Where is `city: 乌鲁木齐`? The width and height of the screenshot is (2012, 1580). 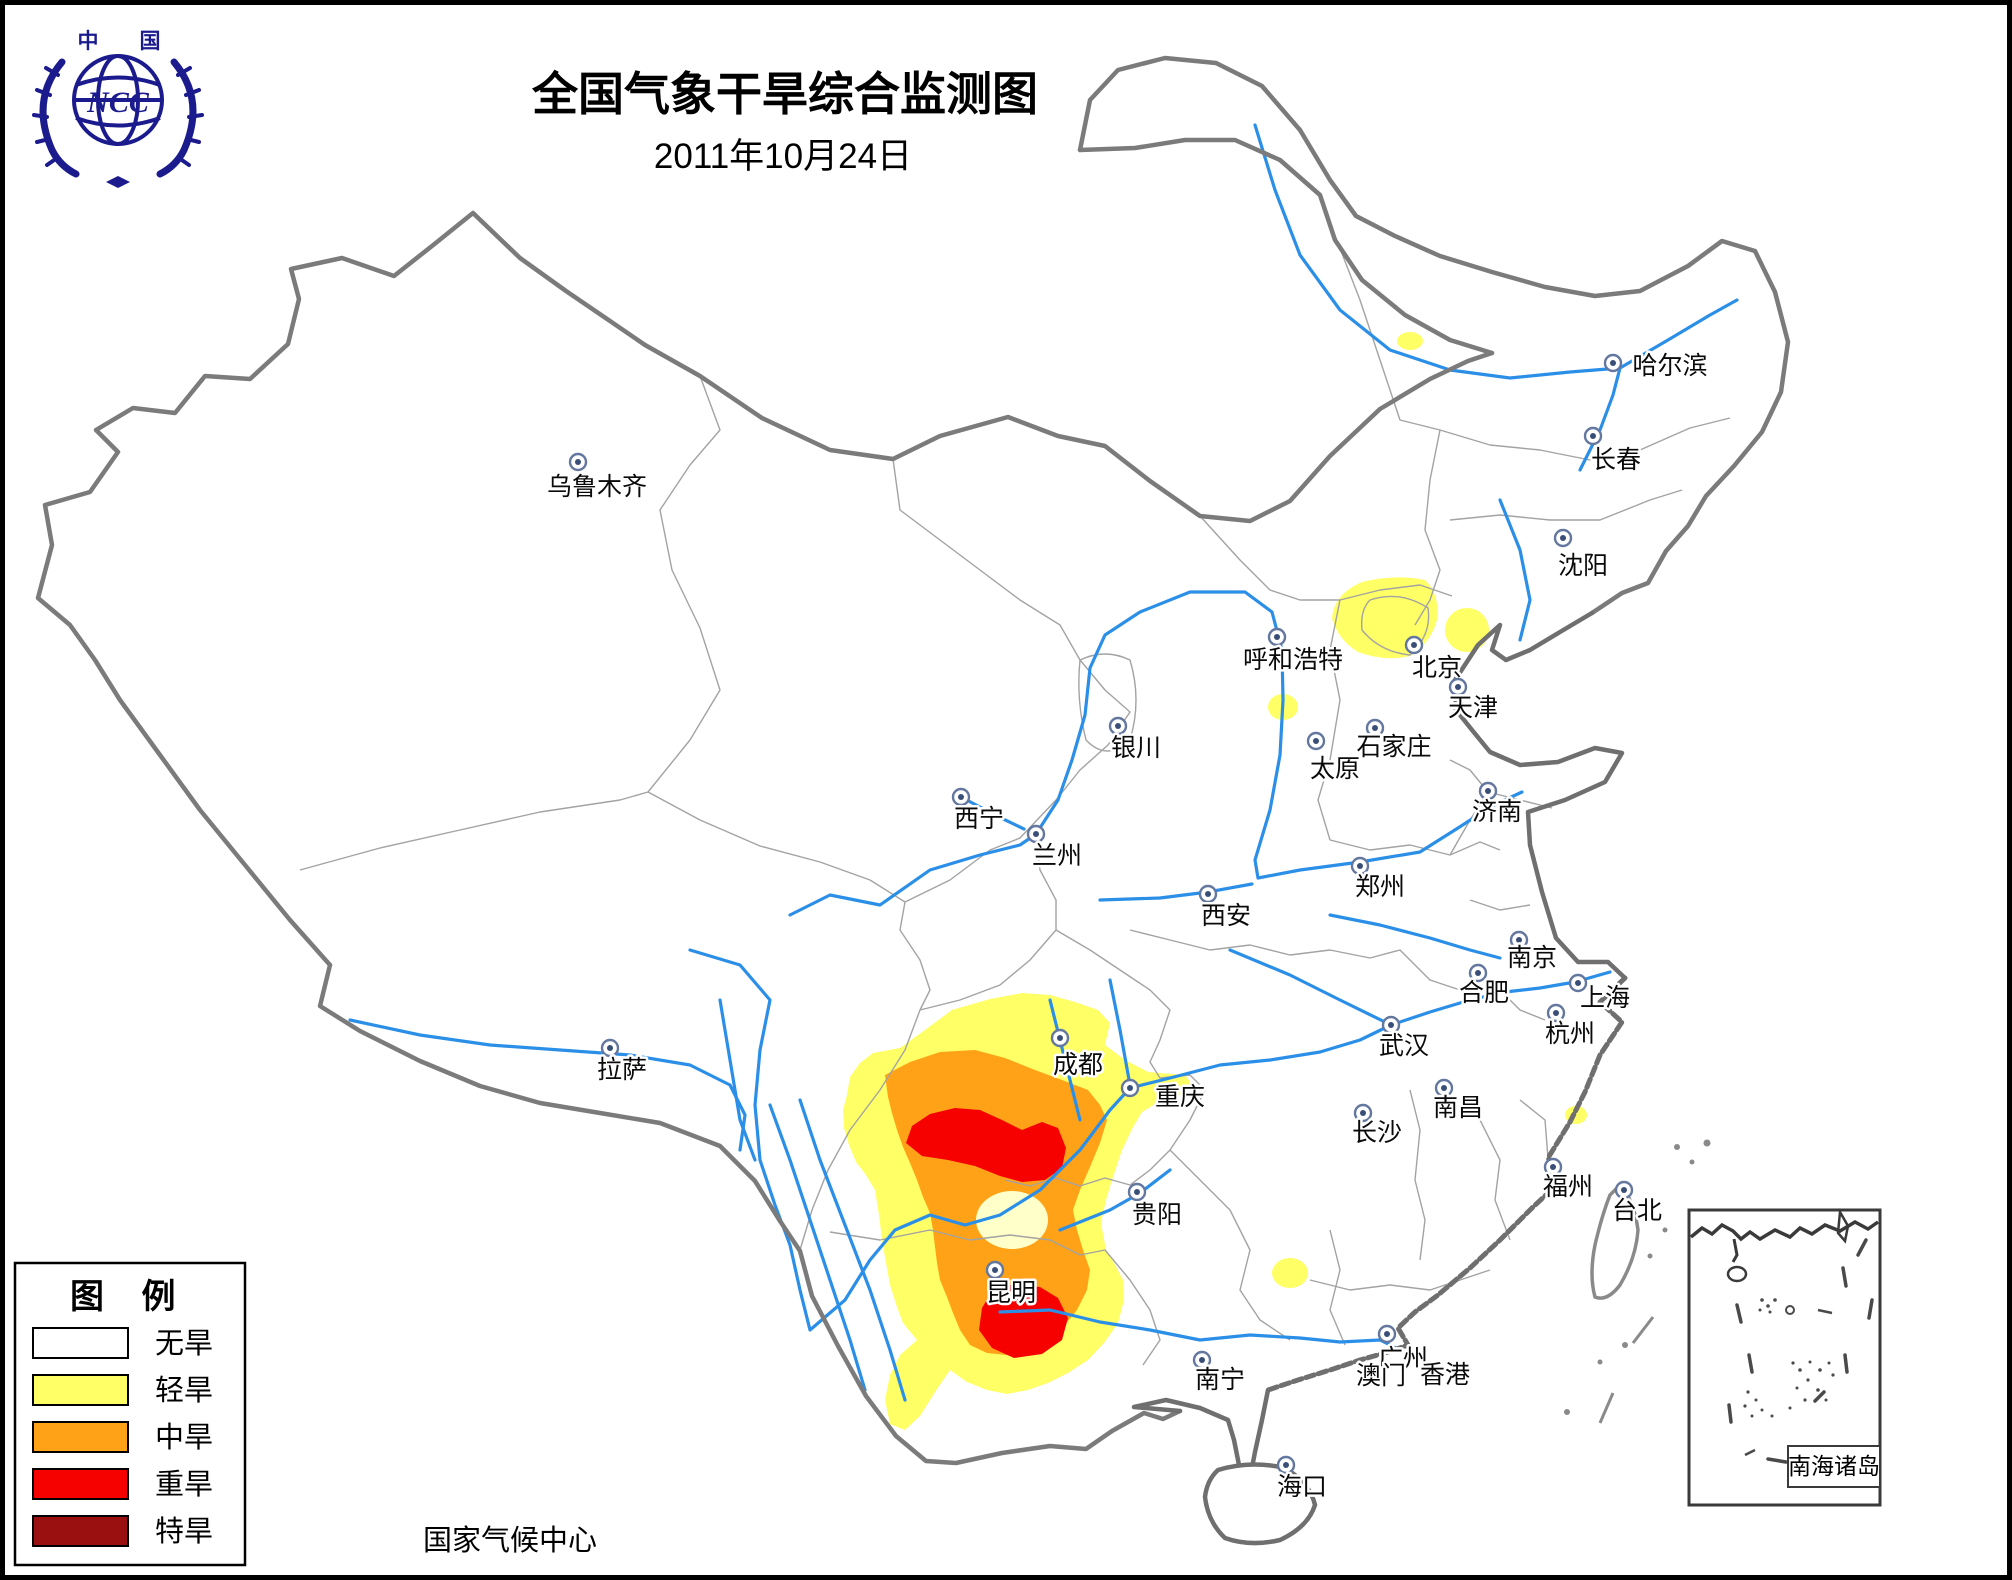
city: 乌鲁木齐 is located at coordinates (597, 478).